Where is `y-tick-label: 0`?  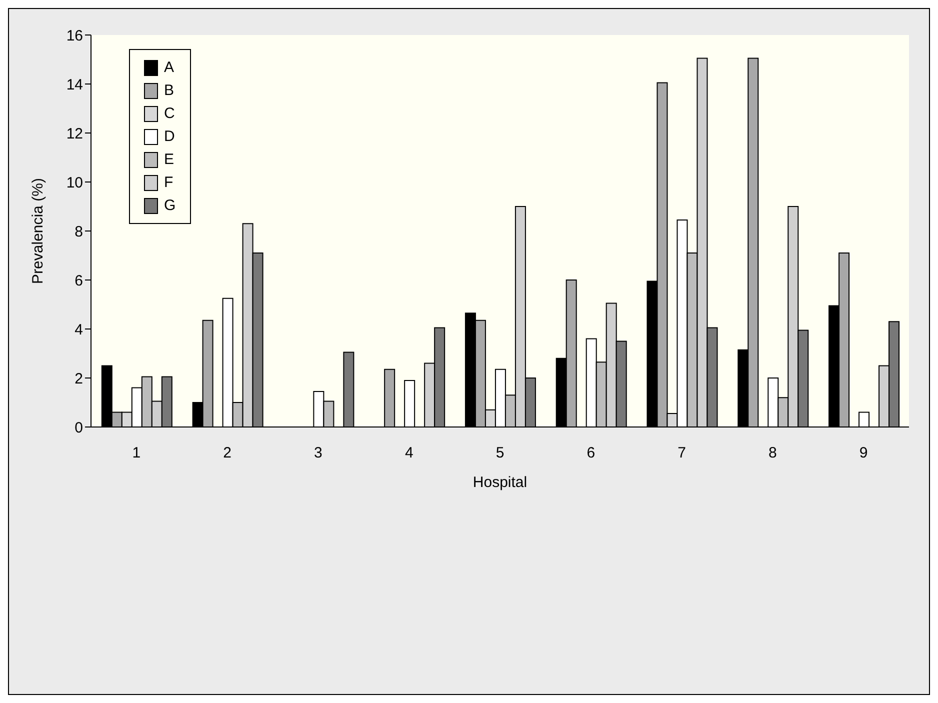
y-tick-label: 0 is located at coordinates (78, 427).